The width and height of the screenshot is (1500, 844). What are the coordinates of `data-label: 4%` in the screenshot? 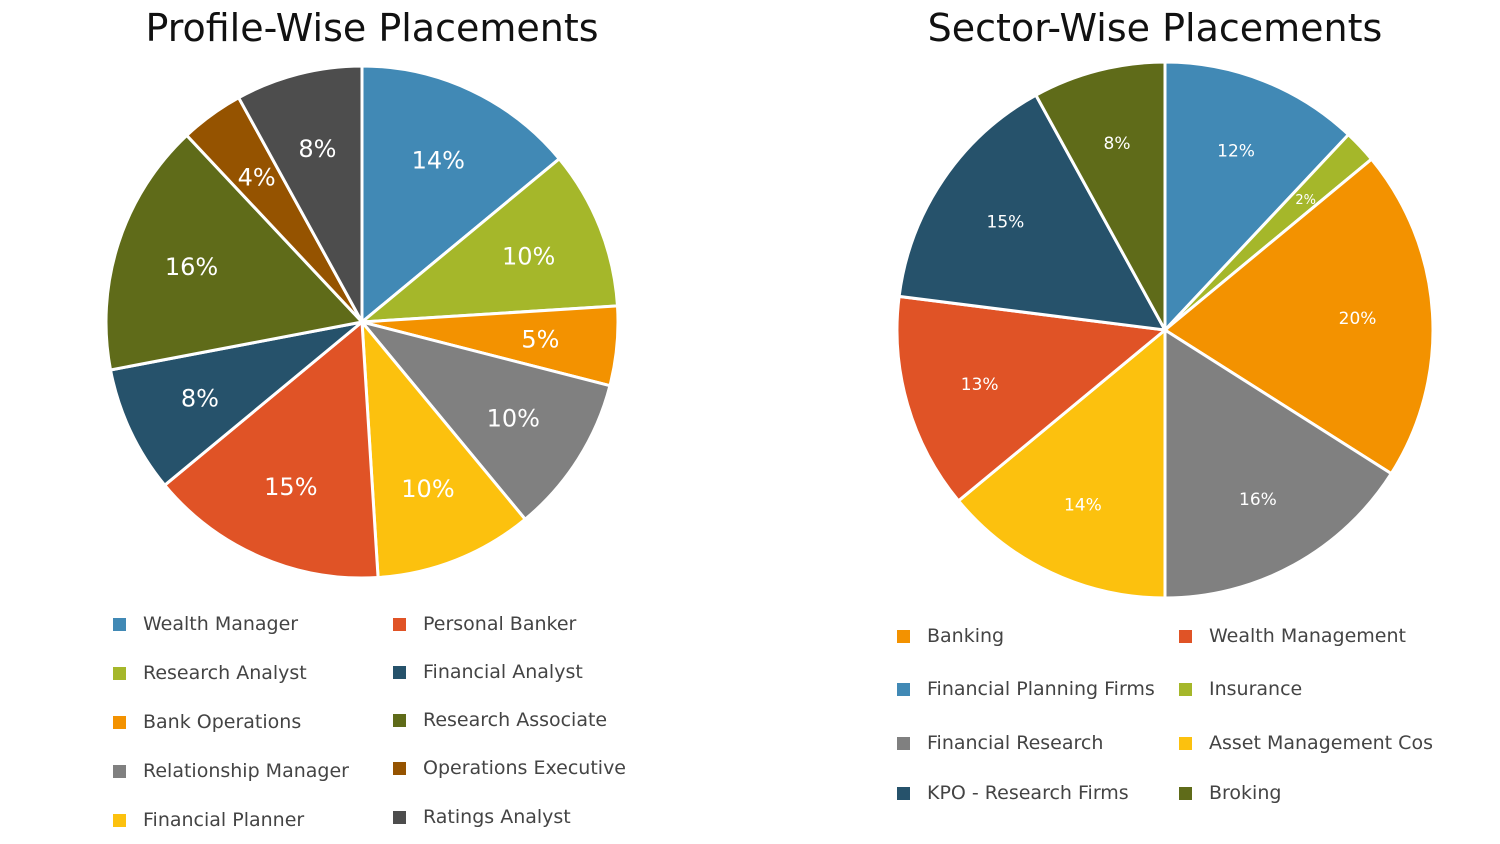 It's located at (257, 177).